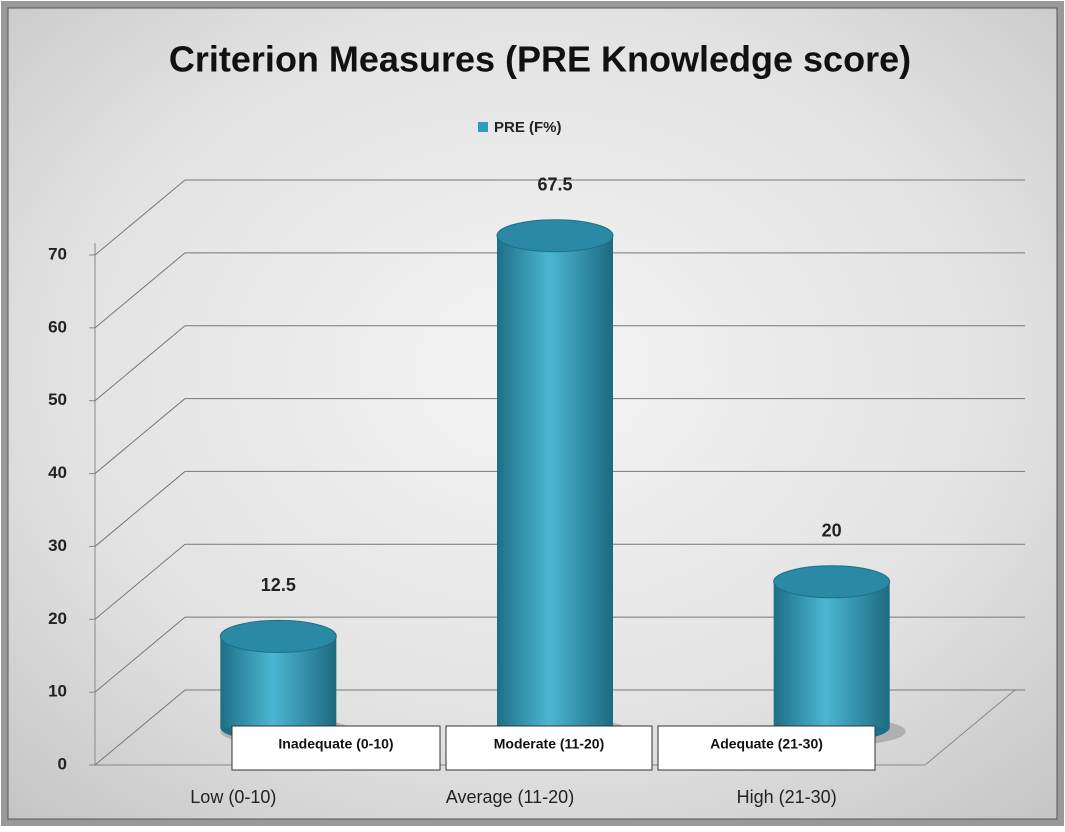 The image size is (1065, 832). Describe the element at coordinates (57, 326) in the screenshot. I see `y-tick-label: 60` at that location.